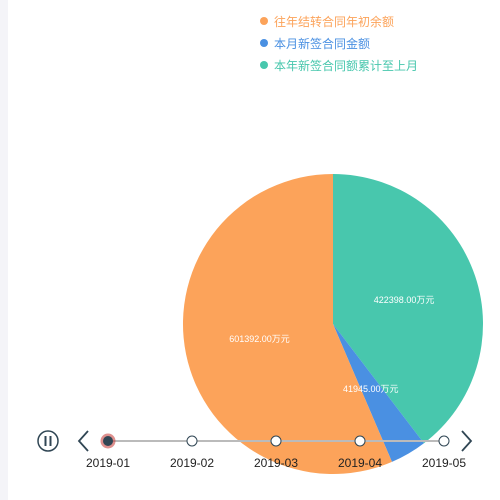  What do you see at coordinates (334, 21) in the screenshot?
I see `legend-label: 往年结转合同年初余额` at bounding box center [334, 21].